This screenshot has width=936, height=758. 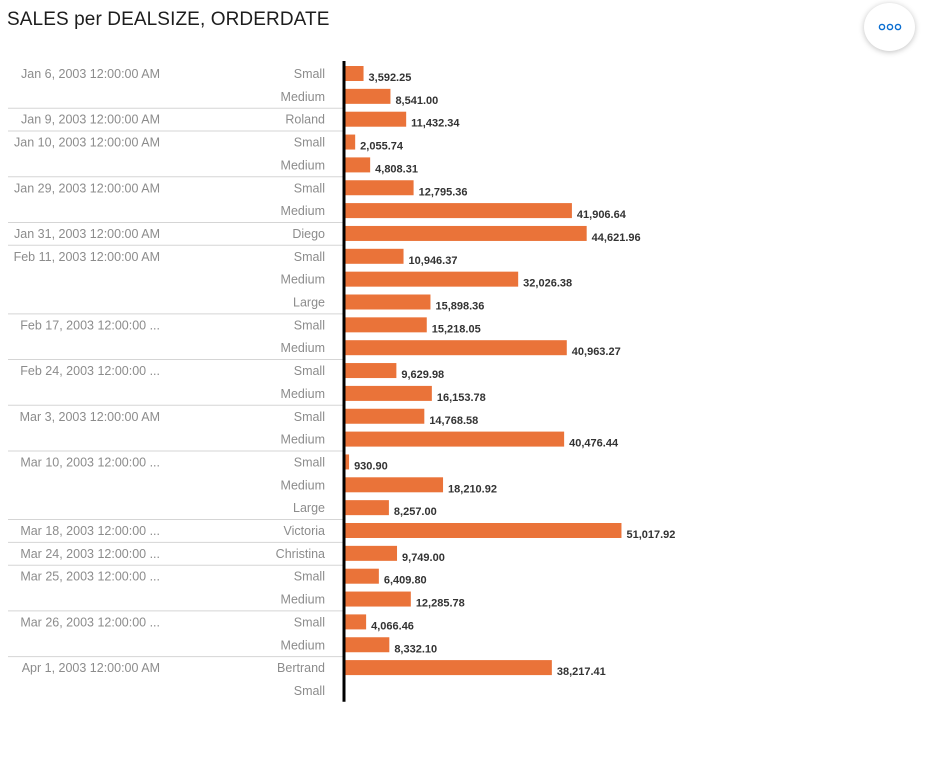 I want to click on data-label: 4,808.31, so click(x=396, y=169).